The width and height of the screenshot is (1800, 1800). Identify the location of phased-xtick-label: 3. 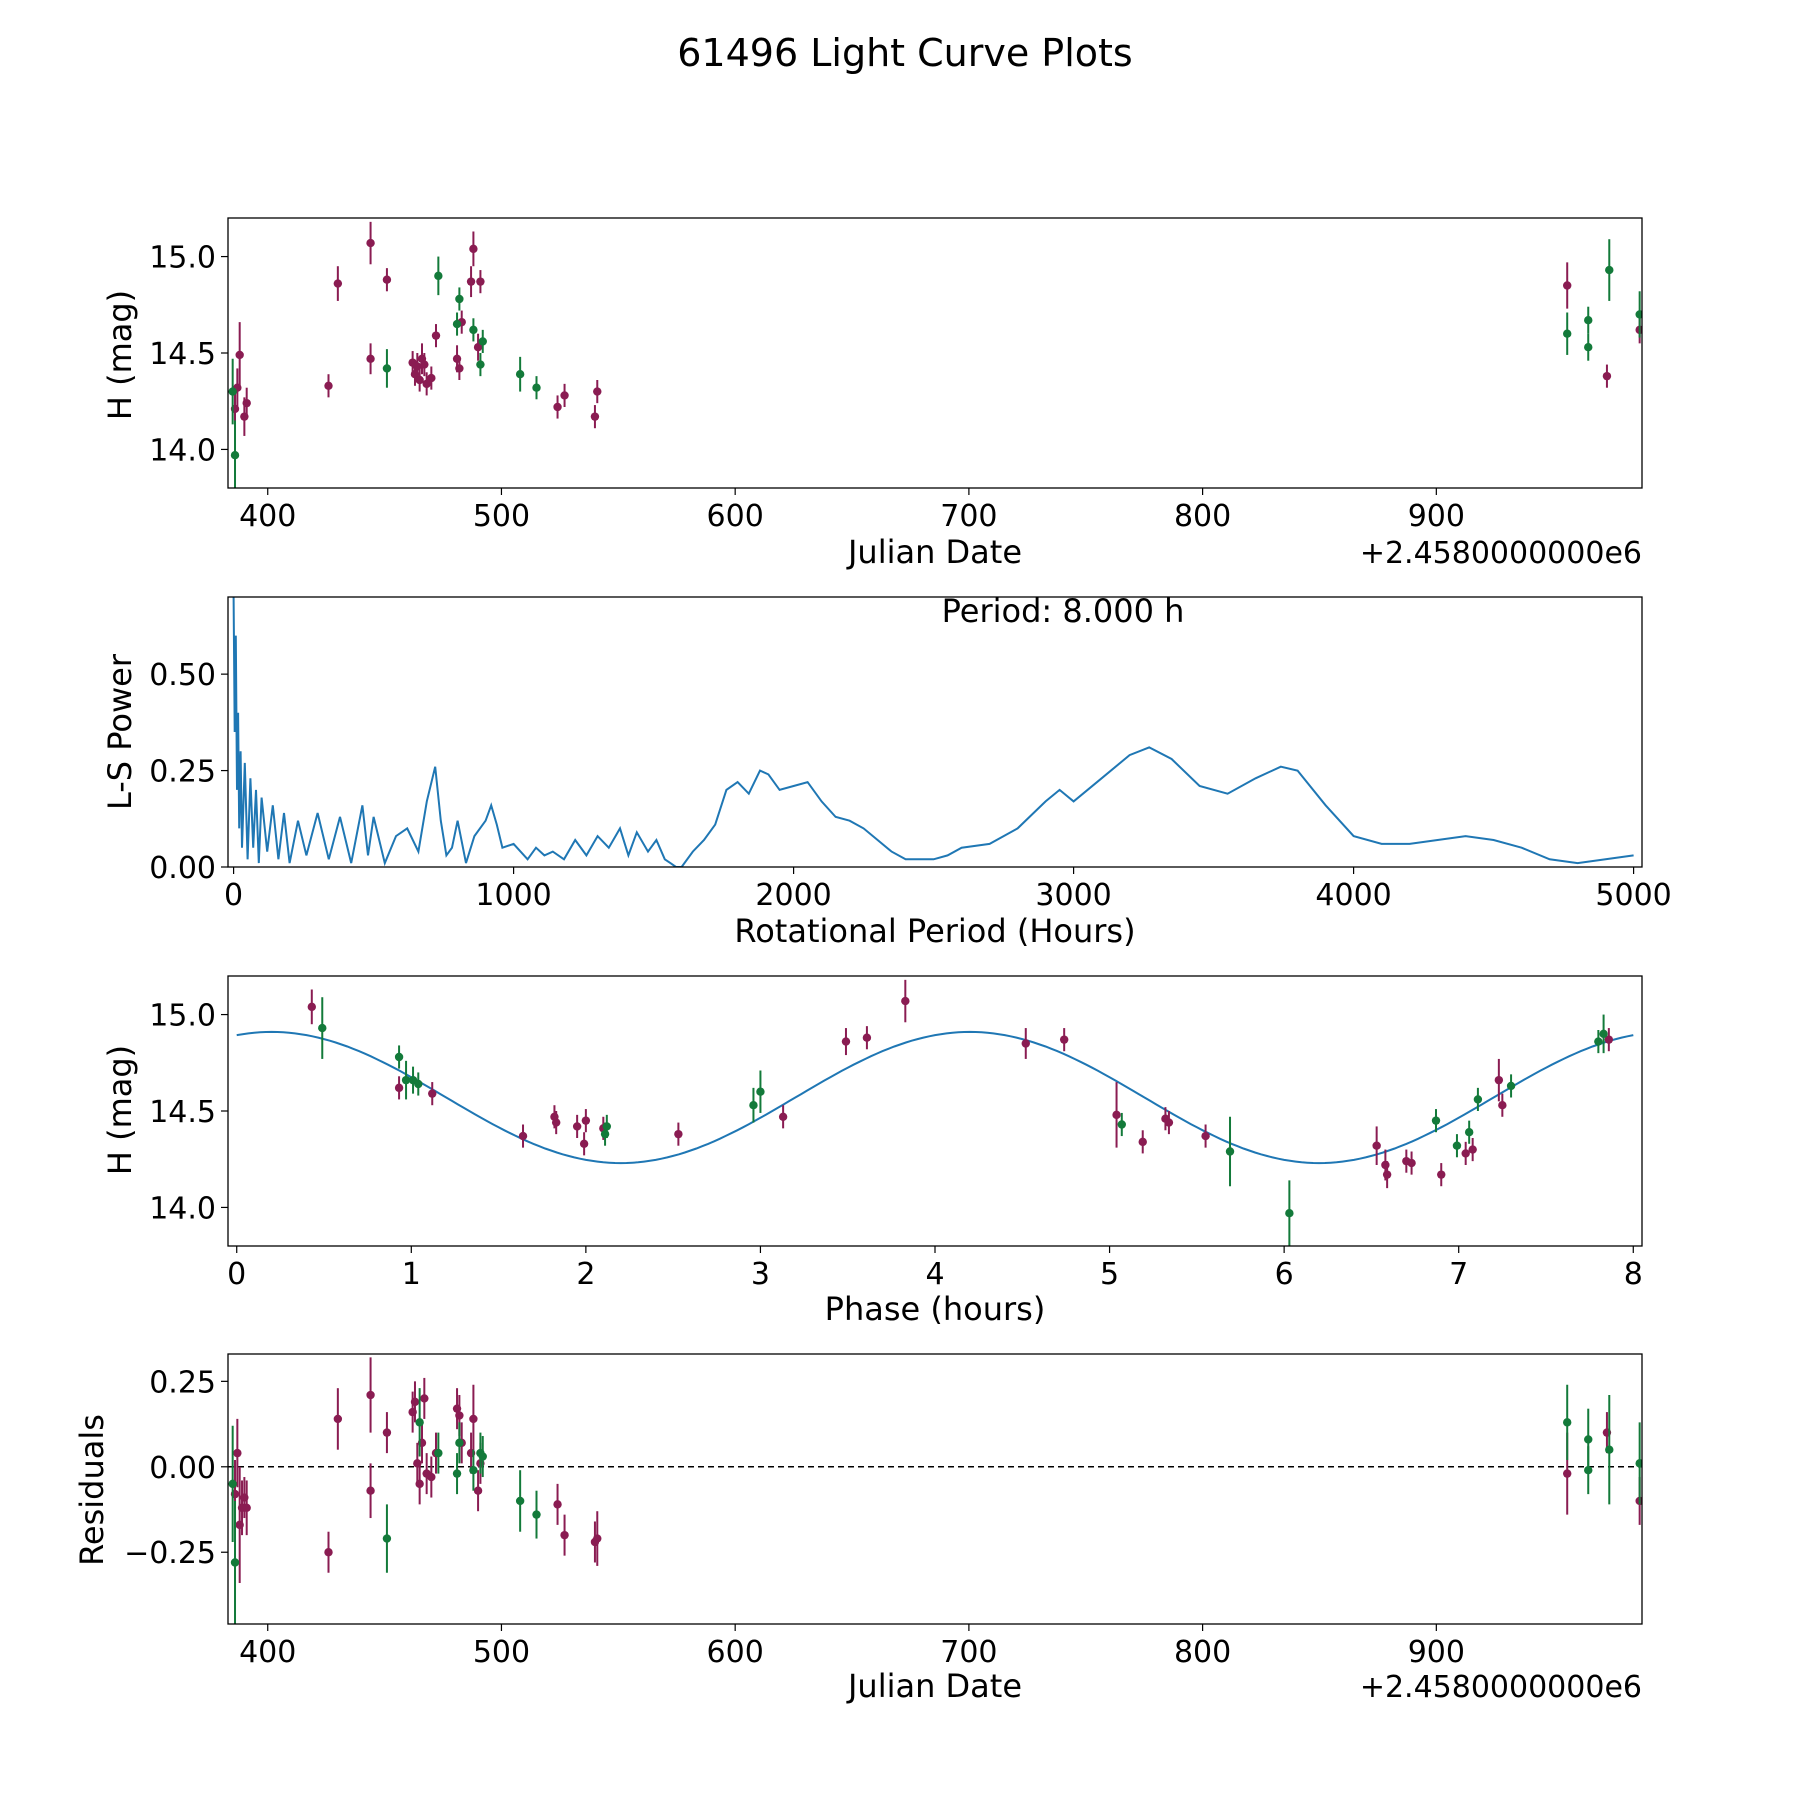
(760, 1274).